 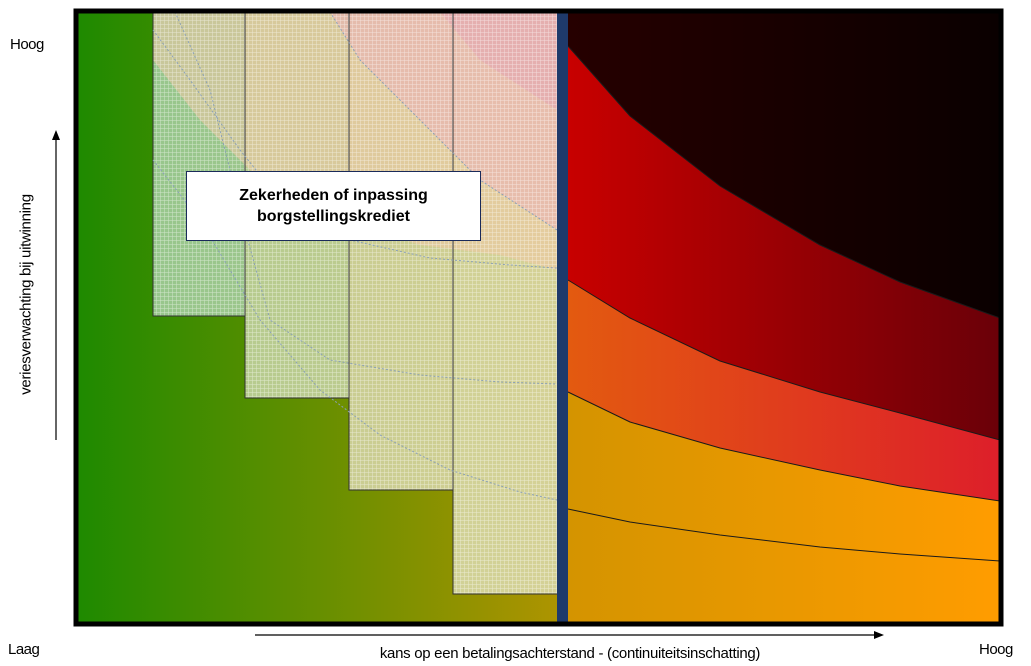 What do you see at coordinates (27, 44) in the screenshot?
I see `y-axis-high-label: Hoog` at bounding box center [27, 44].